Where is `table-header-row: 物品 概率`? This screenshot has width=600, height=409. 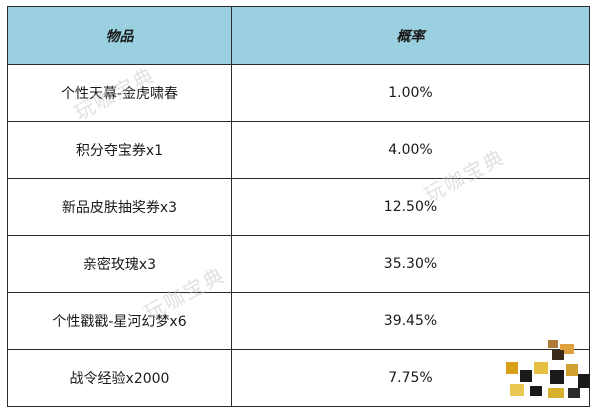
table-header-row: 物品 概率 is located at coordinates (298, 35).